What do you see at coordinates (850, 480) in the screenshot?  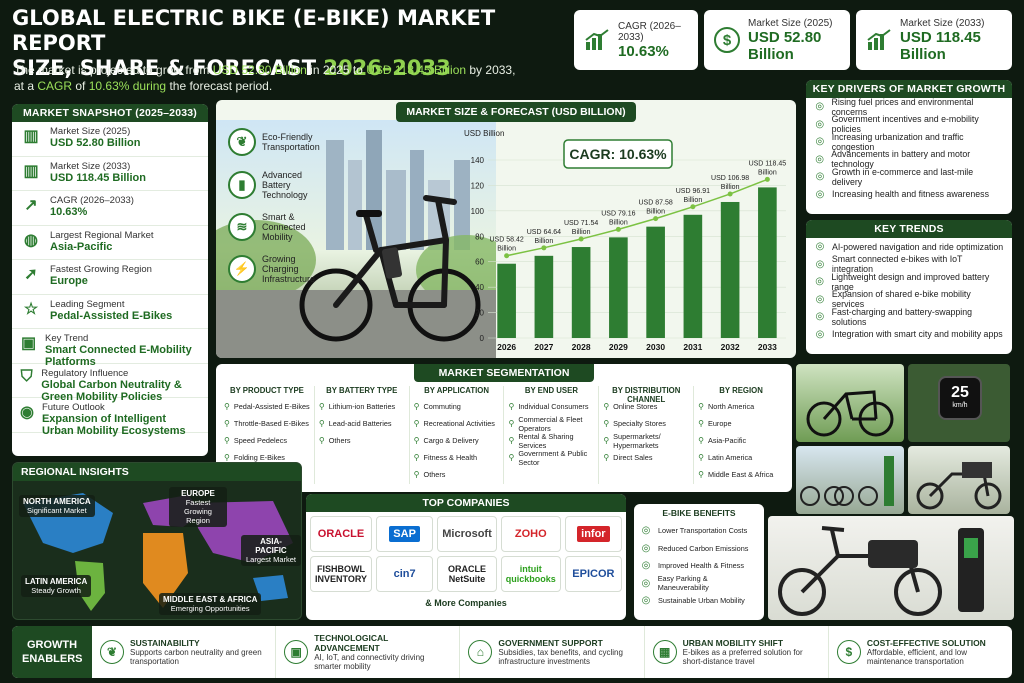 I see `sharing-station-photo` at bounding box center [850, 480].